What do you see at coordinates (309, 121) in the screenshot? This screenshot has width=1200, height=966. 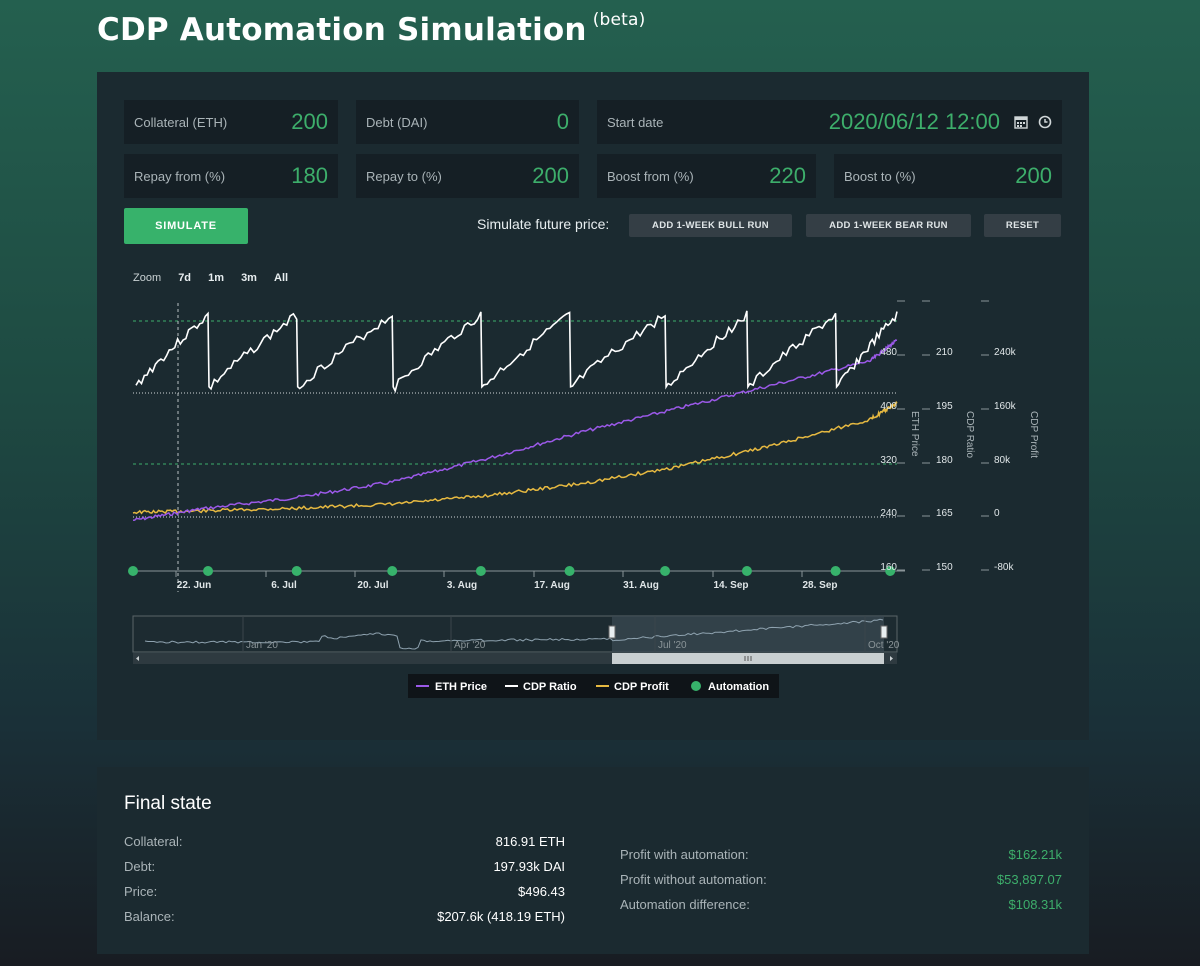 I see `collateral-value: 200` at bounding box center [309, 121].